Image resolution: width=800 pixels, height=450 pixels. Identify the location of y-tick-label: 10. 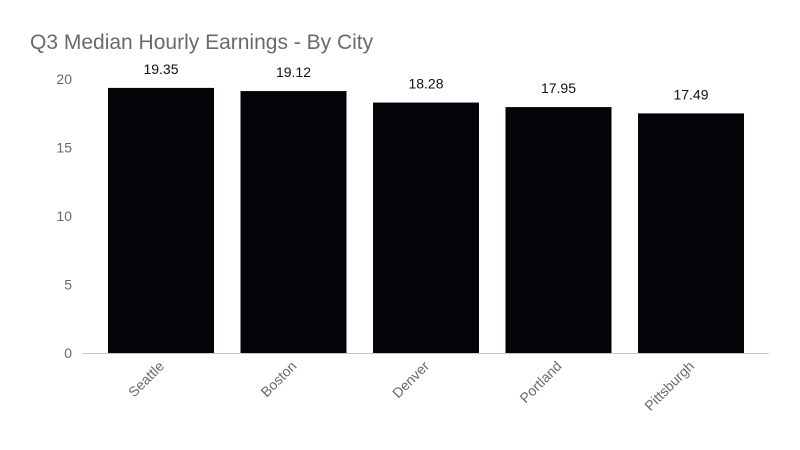
(64, 216).